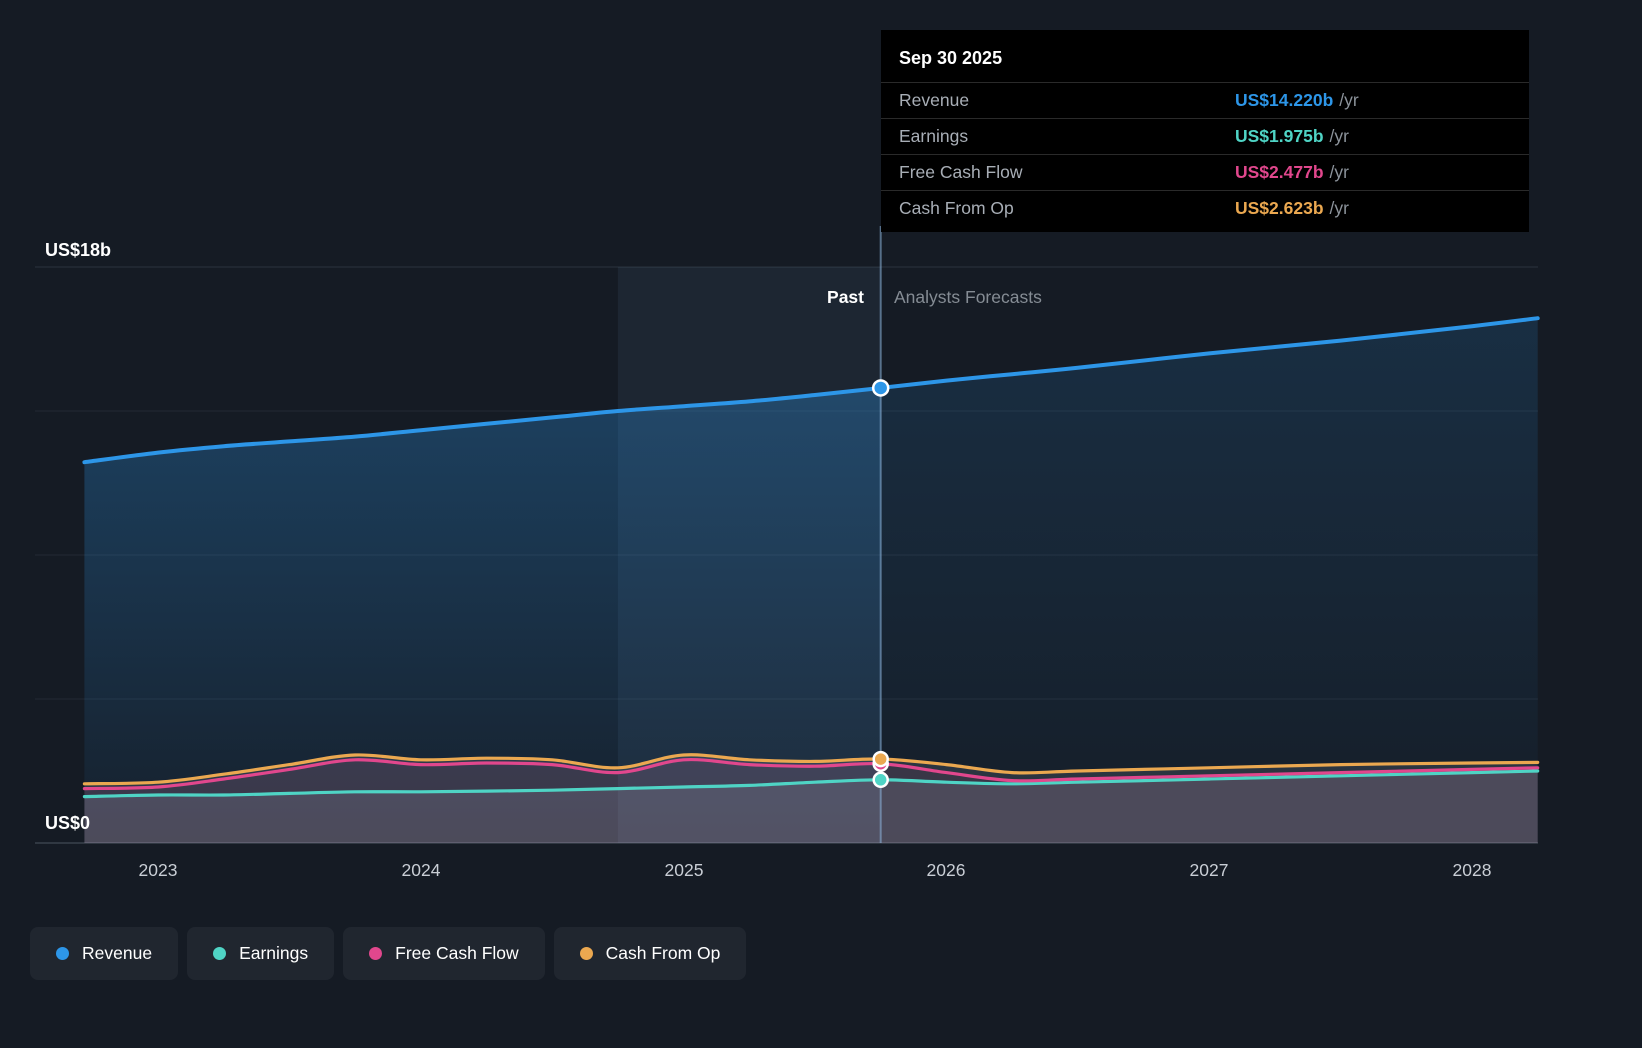  I want to click on tooltip-value: US$2.623b/yr, so click(1292, 208).